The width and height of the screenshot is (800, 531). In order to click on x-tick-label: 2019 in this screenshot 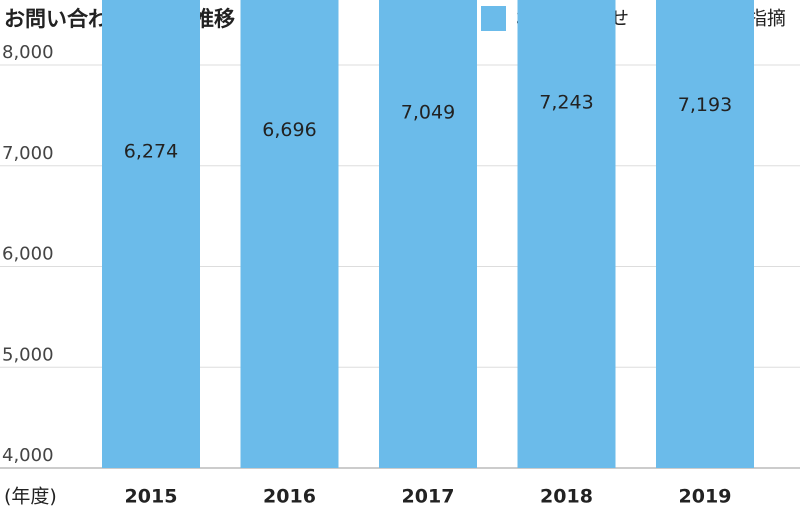, I will do `click(705, 497)`.